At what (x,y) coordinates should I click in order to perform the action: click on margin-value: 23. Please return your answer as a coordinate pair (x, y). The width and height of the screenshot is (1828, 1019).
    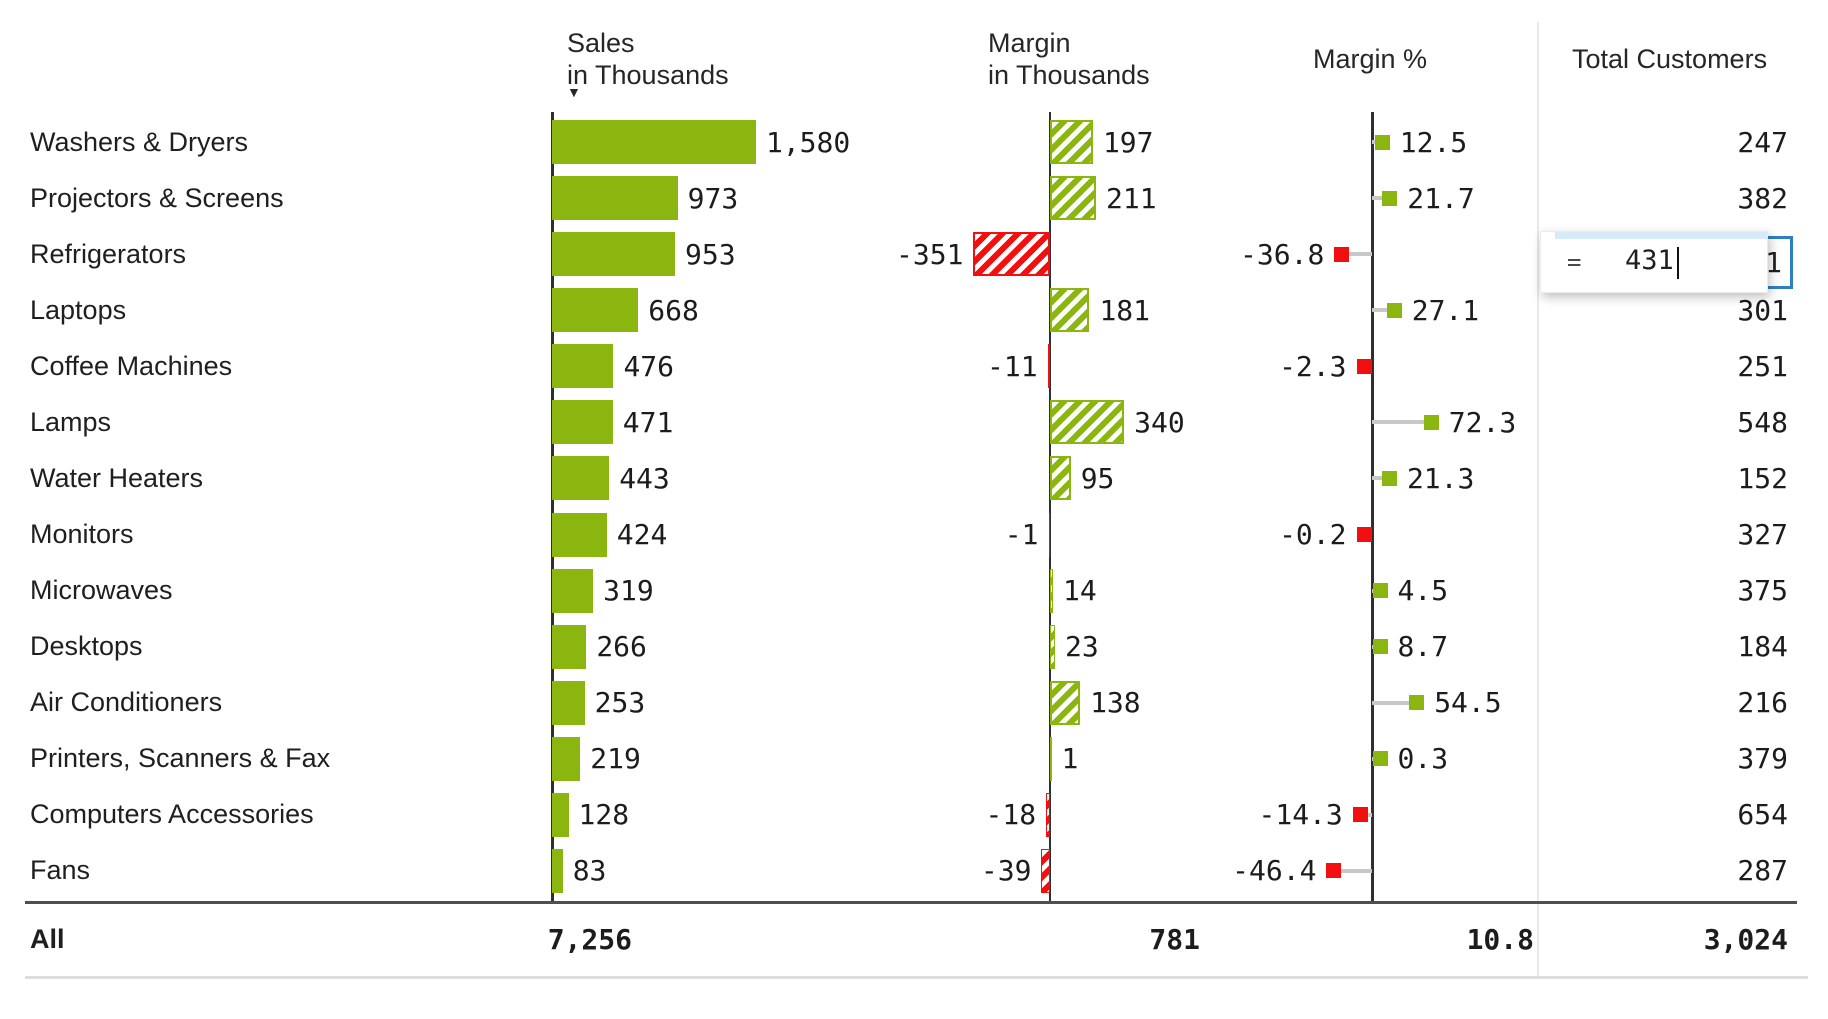
    Looking at the image, I should click on (1082, 647).